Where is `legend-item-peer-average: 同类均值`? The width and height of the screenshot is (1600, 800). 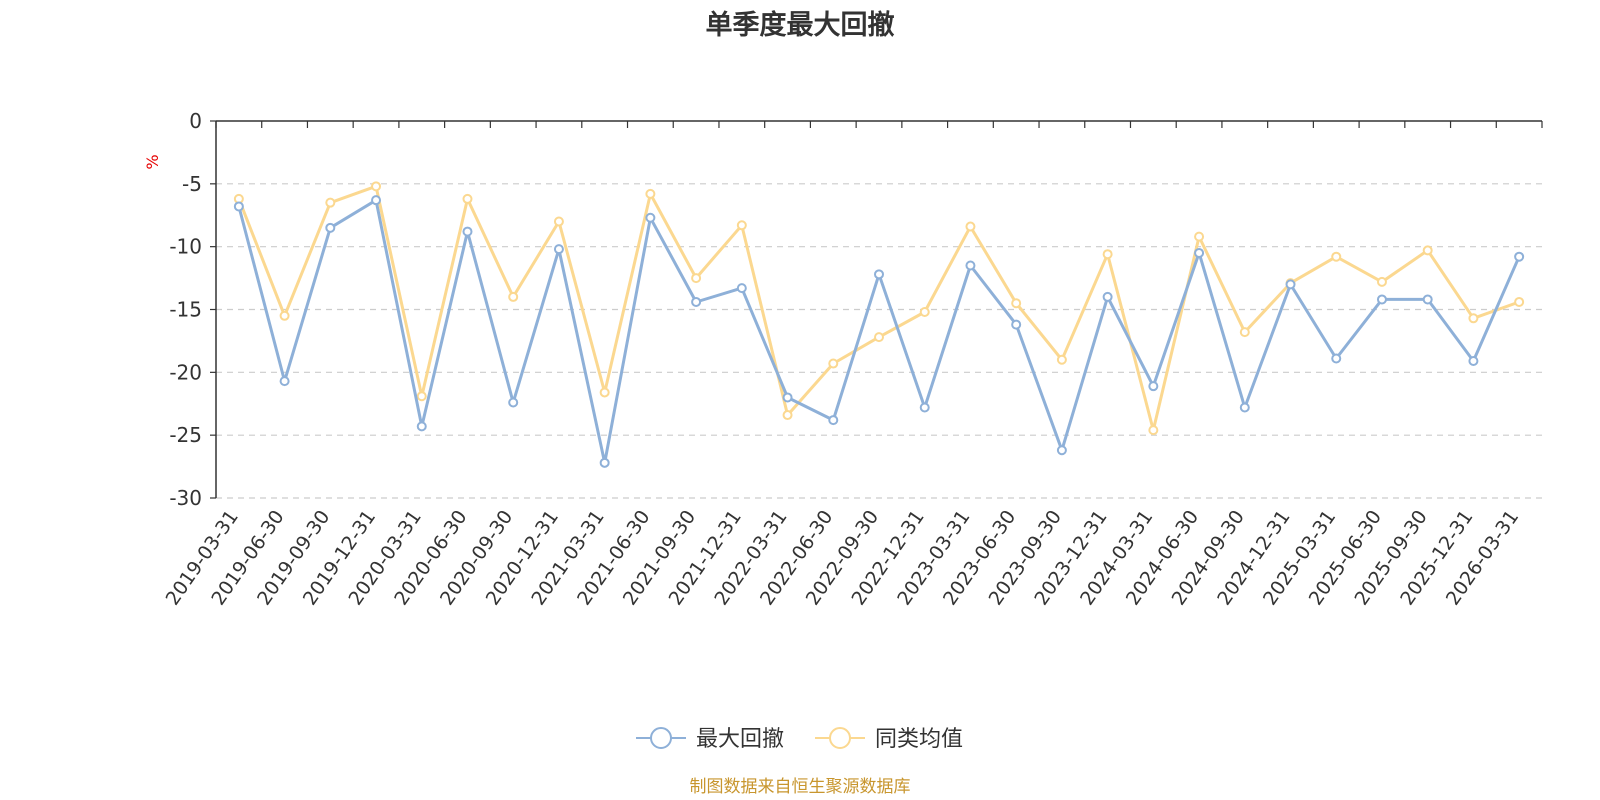 legend-item-peer-average: 同类均值 is located at coordinates (889, 739).